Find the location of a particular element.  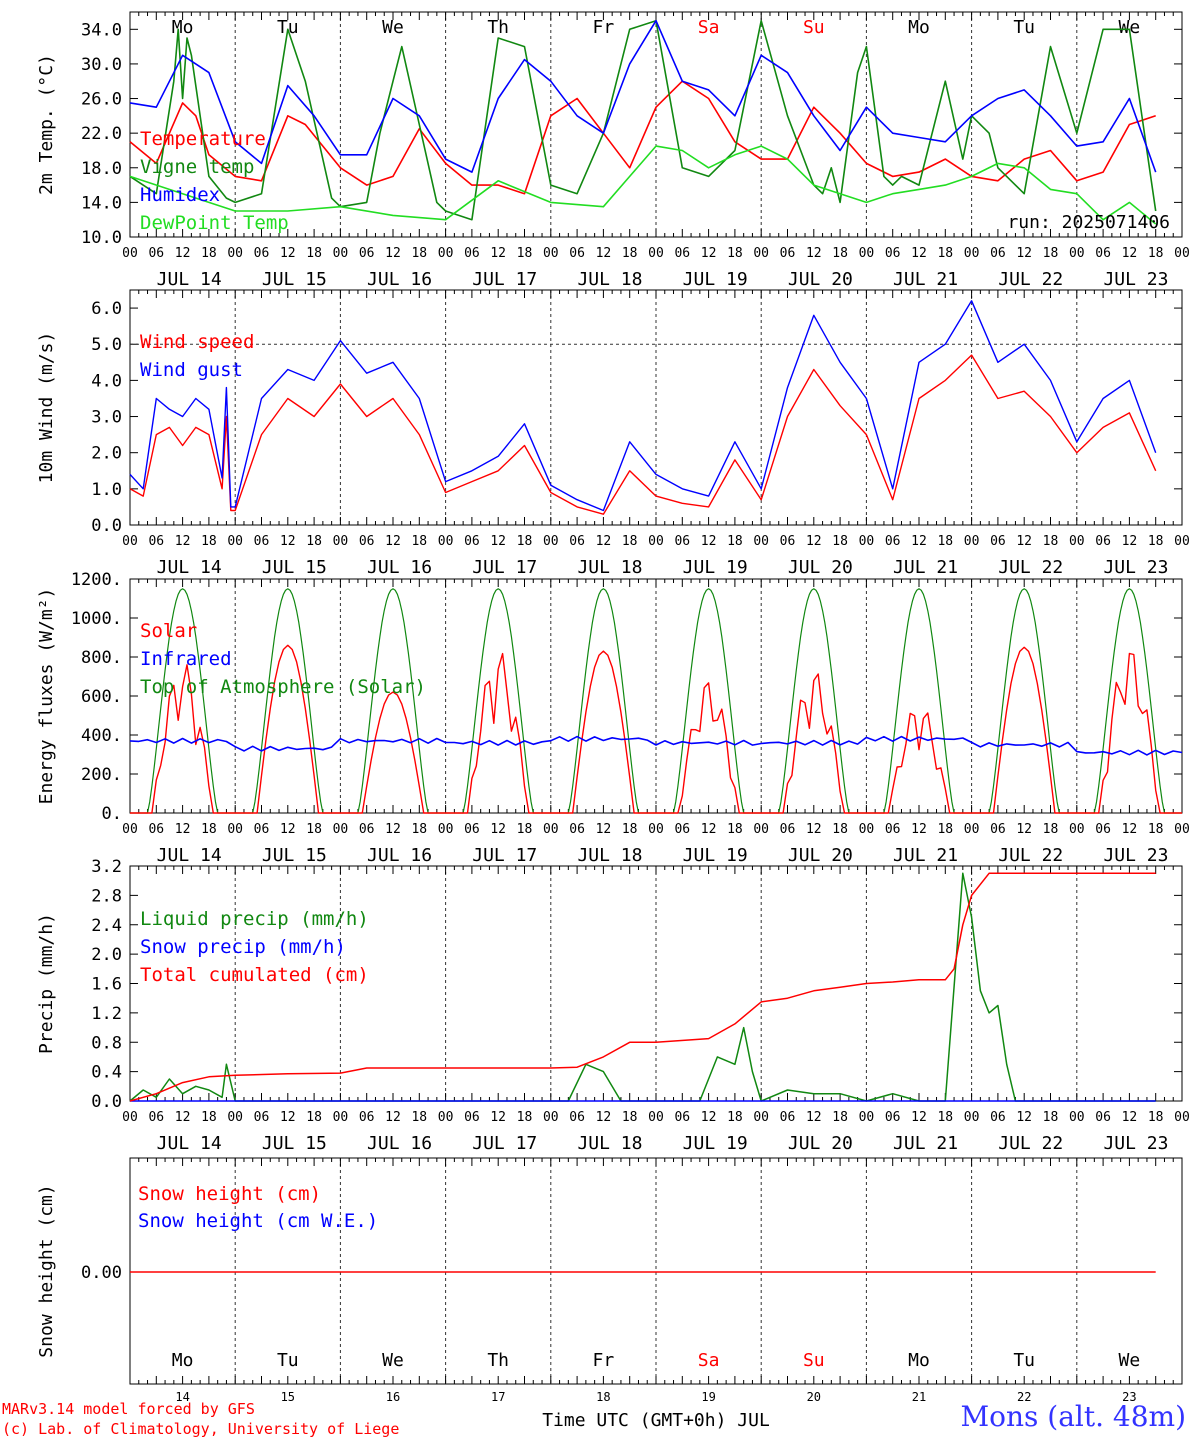

temperature-hour-label: 12 is located at coordinates (498, 253).